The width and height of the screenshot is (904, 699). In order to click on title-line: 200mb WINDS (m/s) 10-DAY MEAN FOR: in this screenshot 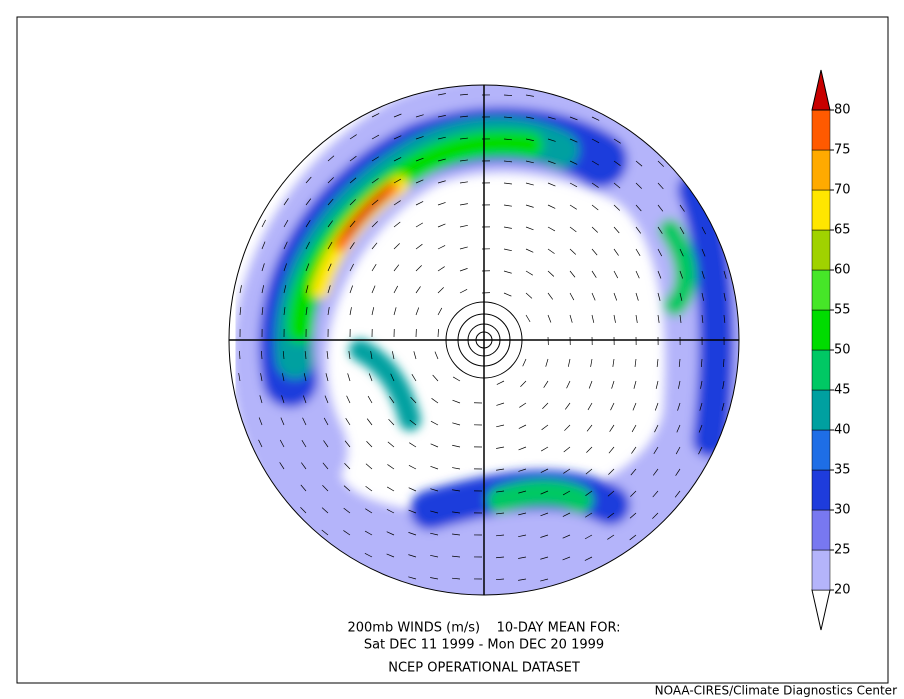, I will do `click(483, 628)`.